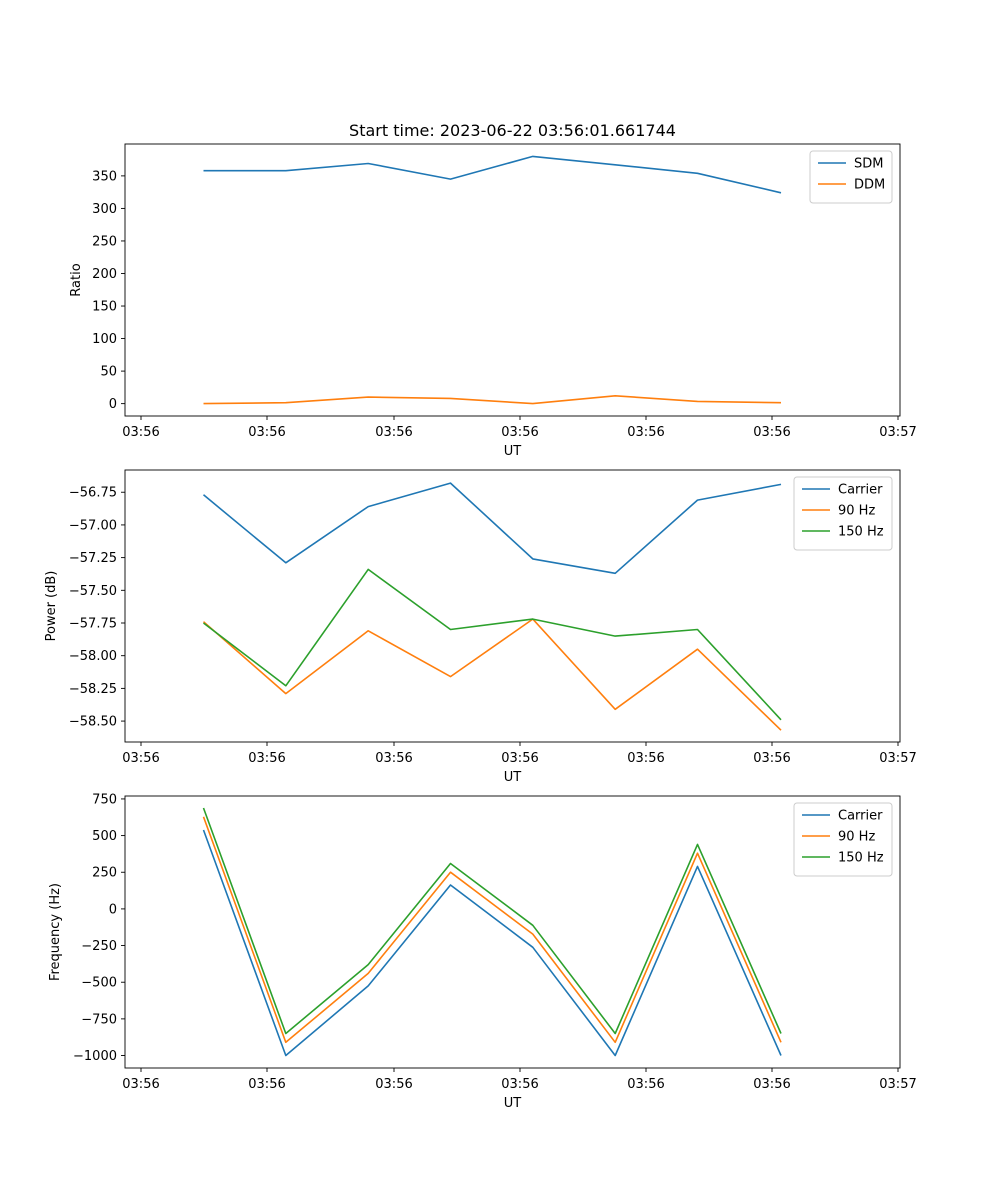  Describe the element at coordinates (76, 279) in the screenshot. I see `y-axis-label: Ratio` at that location.